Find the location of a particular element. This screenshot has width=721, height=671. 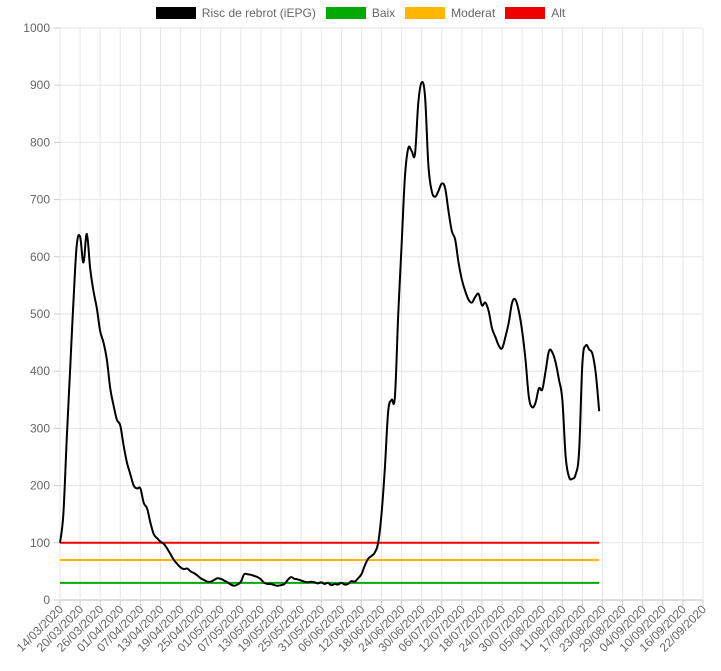

legend-swatch-risc is located at coordinates (175, 13).